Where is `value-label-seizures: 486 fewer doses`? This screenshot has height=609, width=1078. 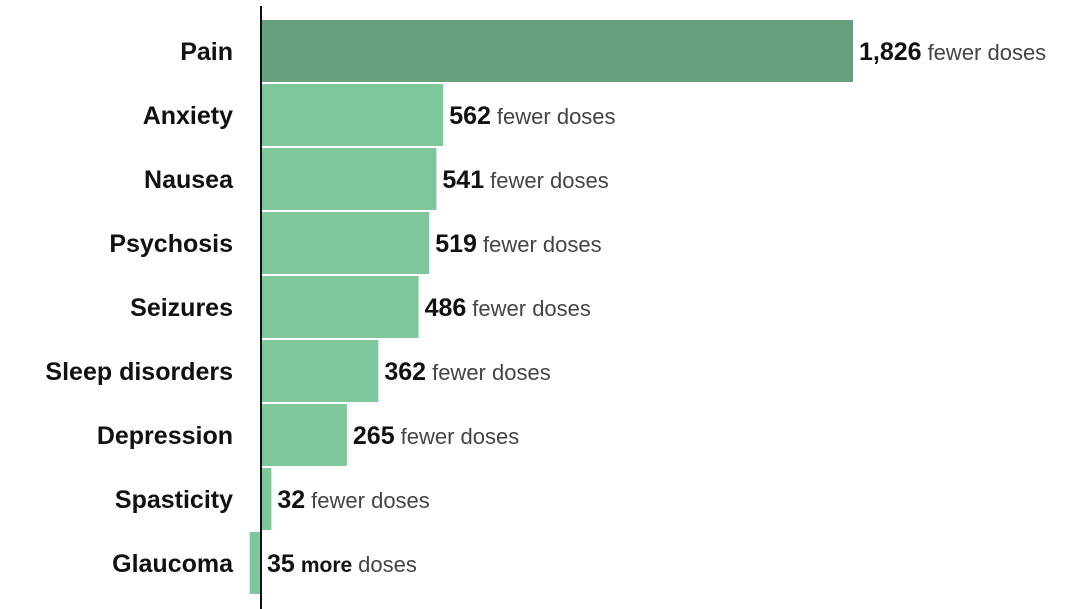
value-label-seizures: 486 fewer doses is located at coordinates (508, 308).